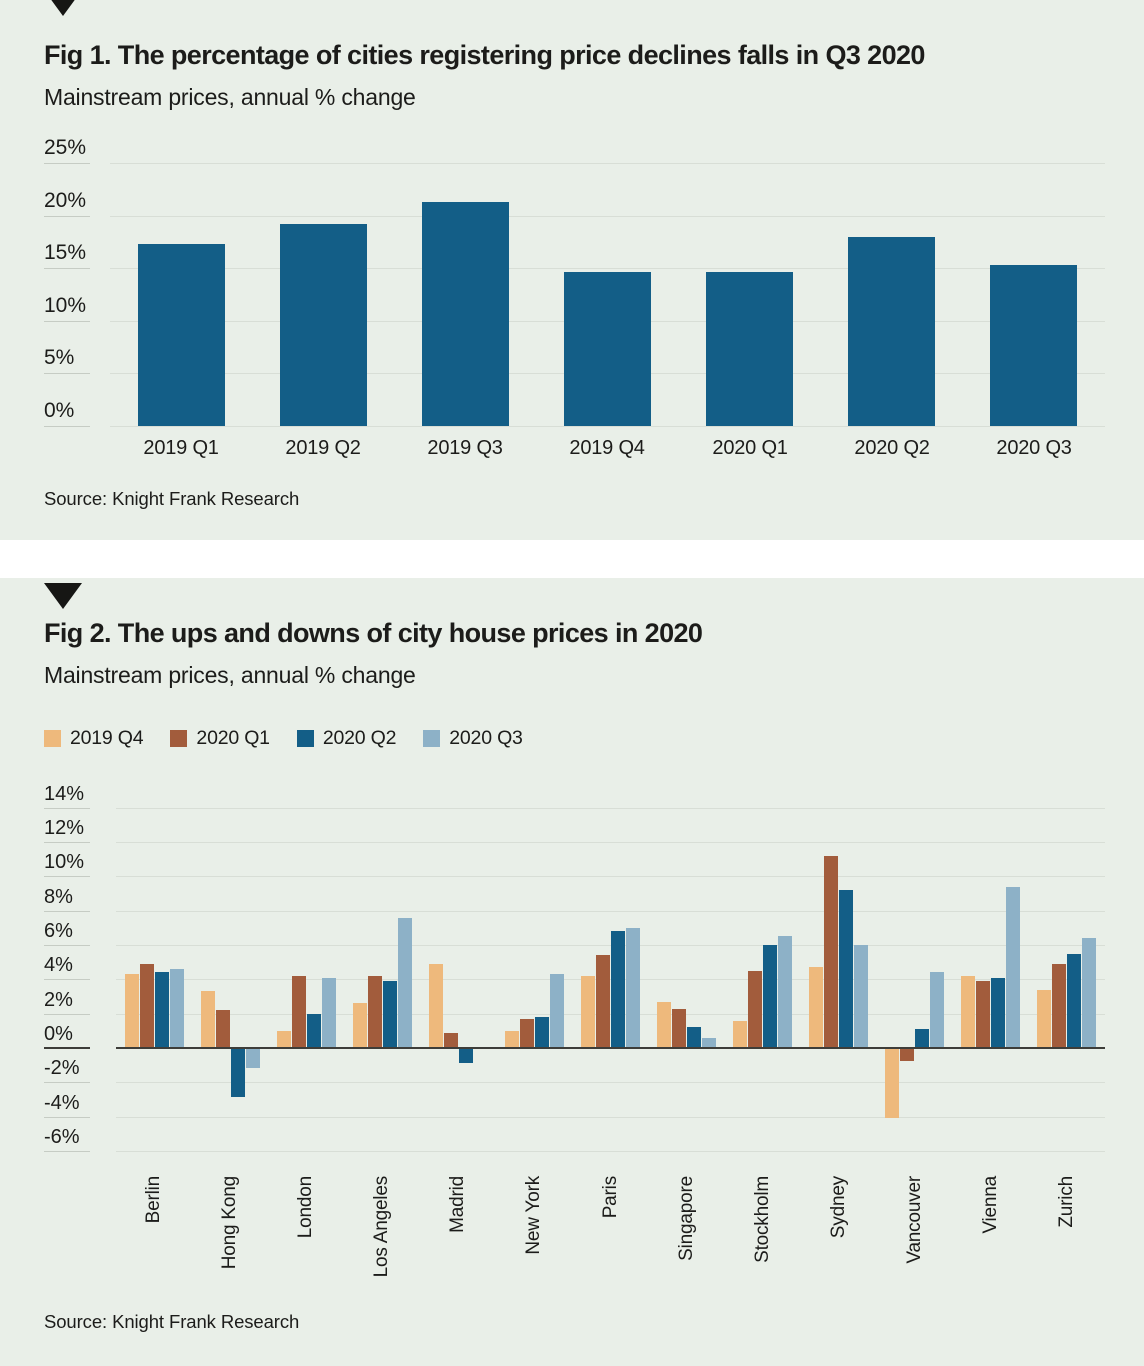 The image size is (1144, 1366). What do you see at coordinates (610, 1197) in the screenshot?
I see `x-tick-label: Paris` at bounding box center [610, 1197].